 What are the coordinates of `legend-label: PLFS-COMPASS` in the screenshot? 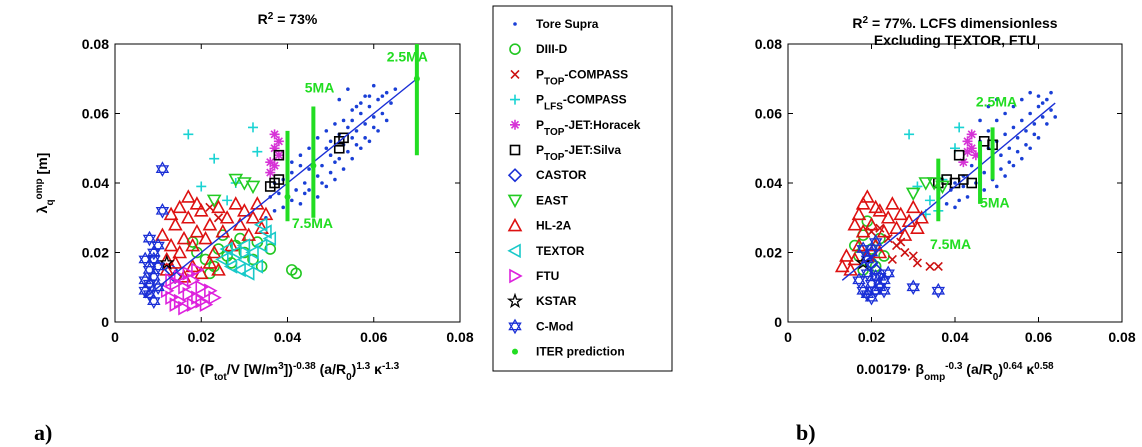 It's located at (581, 103).